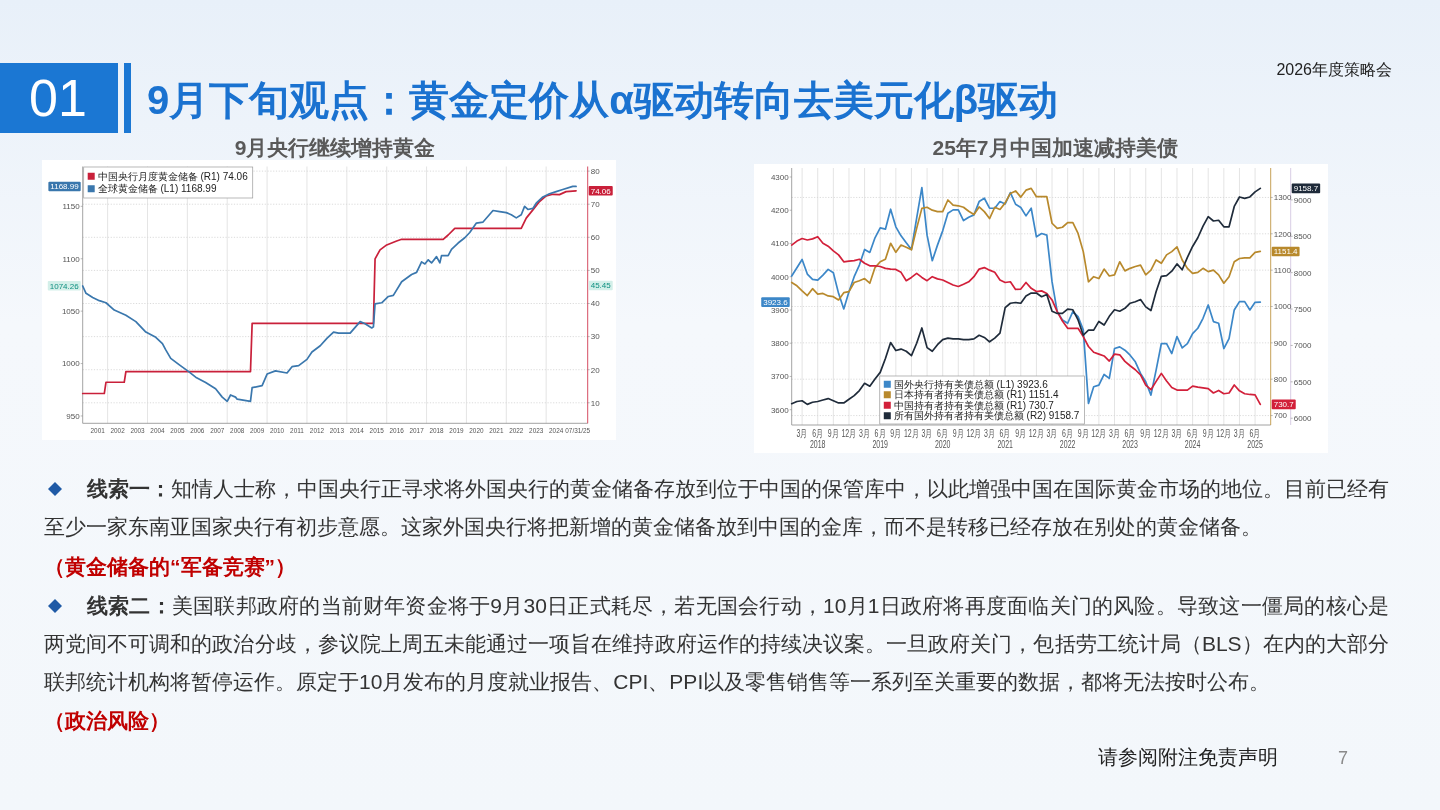  Describe the element at coordinates (780, 277) in the screenshot. I see `y-tick-label: 4000` at that location.